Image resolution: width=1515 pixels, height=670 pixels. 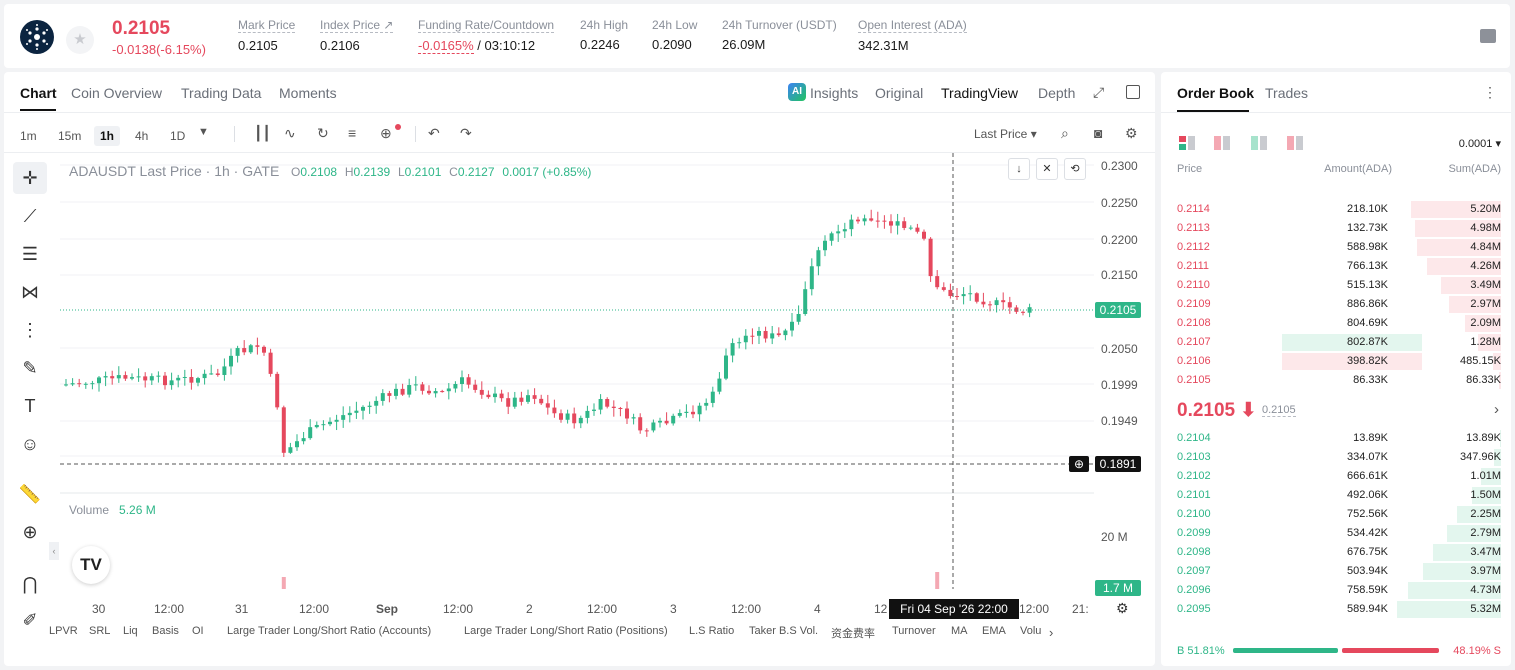 I want to click on collapse-toolbar-icon: ‹, so click(x=54, y=551).